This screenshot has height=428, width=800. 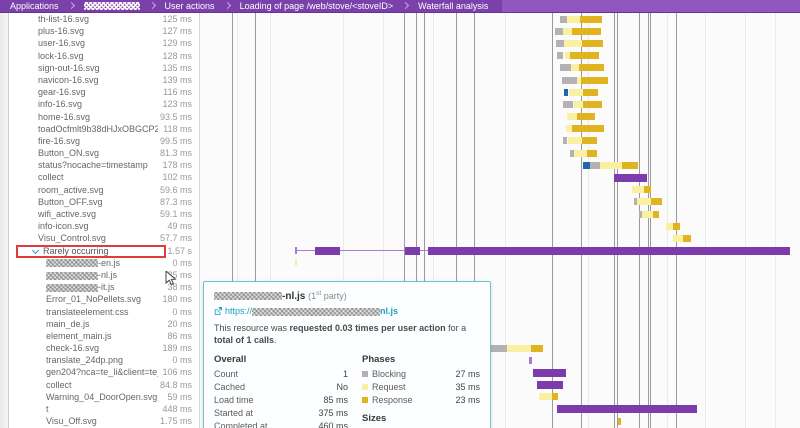 What do you see at coordinates (400, 92) in the screenshot?
I see `resource-row: gear-16.svg 116 ms` at bounding box center [400, 92].